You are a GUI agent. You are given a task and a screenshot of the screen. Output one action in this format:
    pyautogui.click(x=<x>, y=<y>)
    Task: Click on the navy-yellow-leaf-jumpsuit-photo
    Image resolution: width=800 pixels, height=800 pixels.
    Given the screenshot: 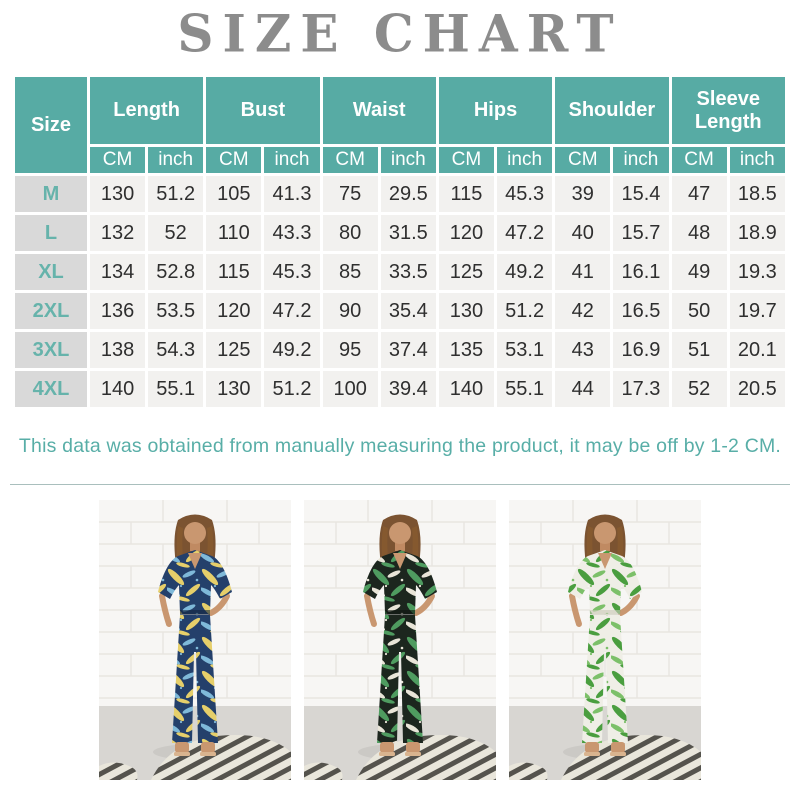 What is the action you would take?
    pyautogui.click(x=195, y=640)
    